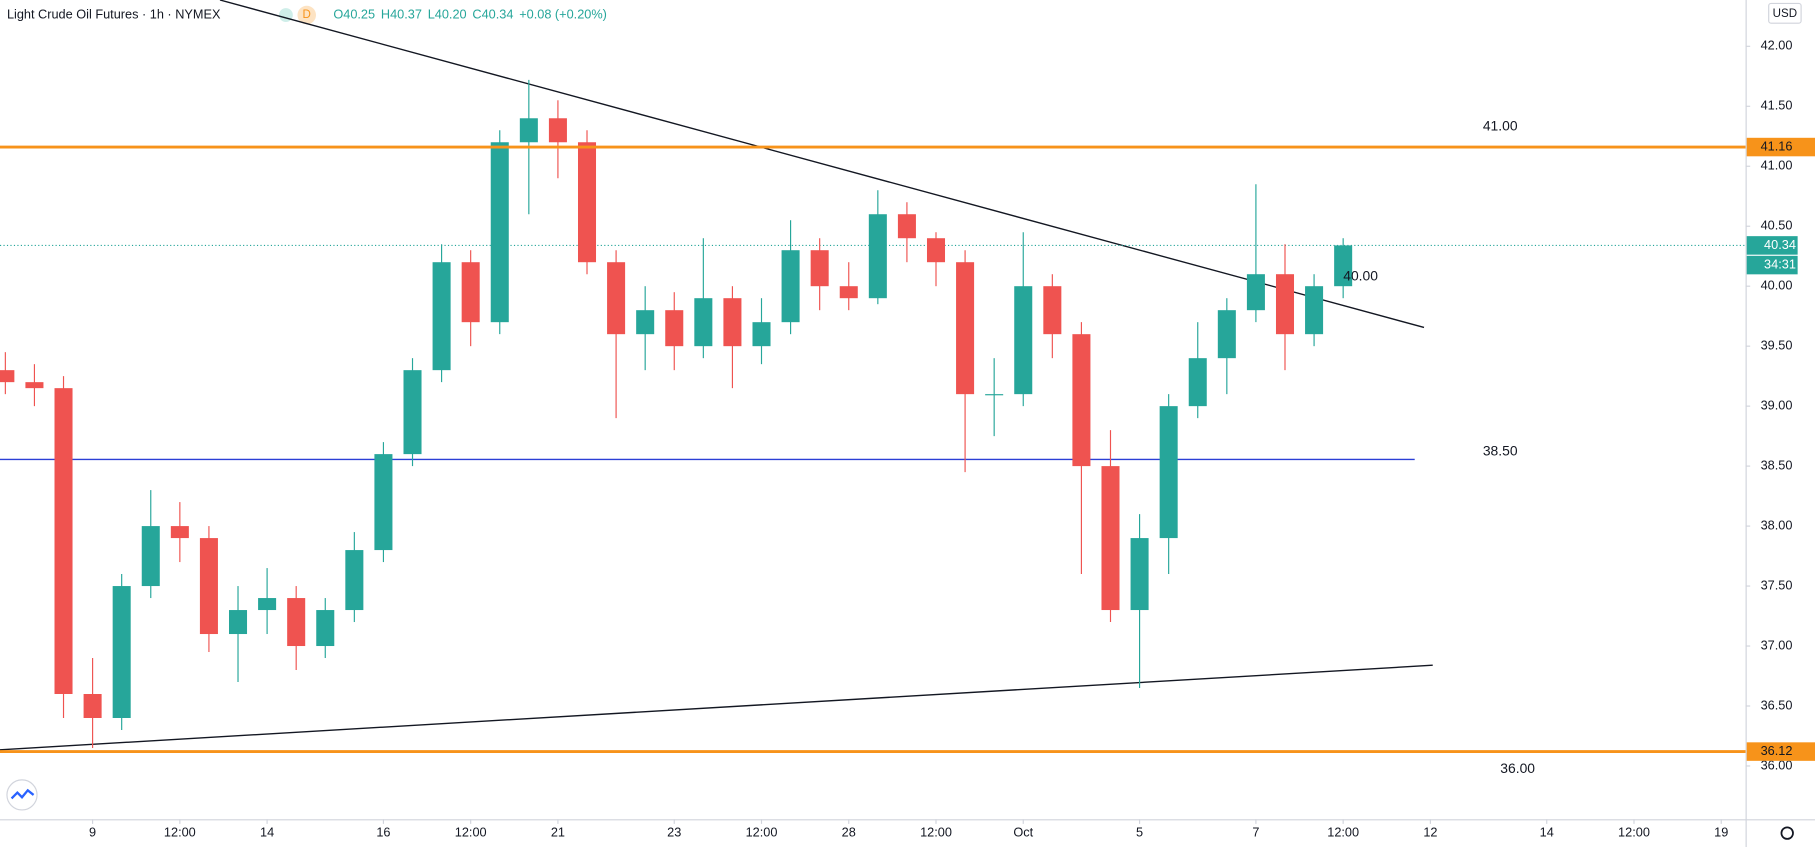 This screenshot has height=847, width=1815. Describe the element at coordinates (1430, 831) in the screenshot. I see `x-tick-label: 12` at that location.